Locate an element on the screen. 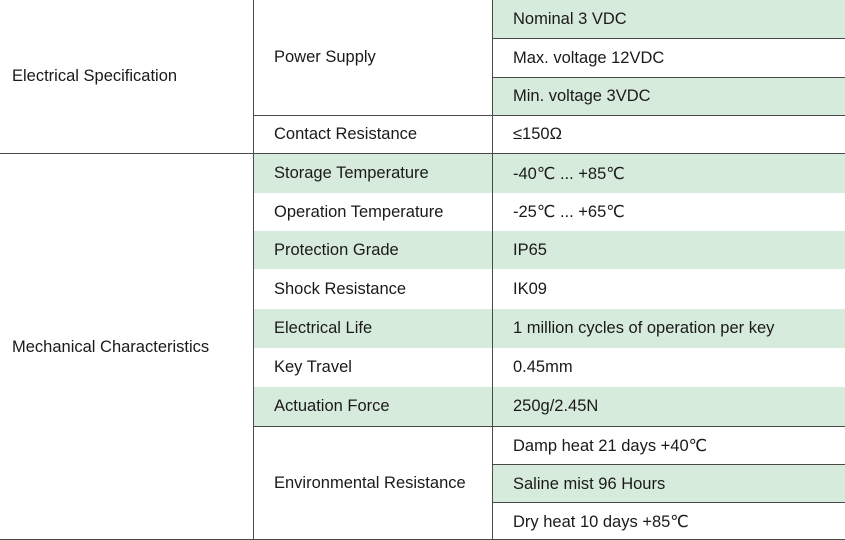 This screenshot has width=845, height=540. param-operation-temperature: Operation Temperature is located at coordinates (359, 211).